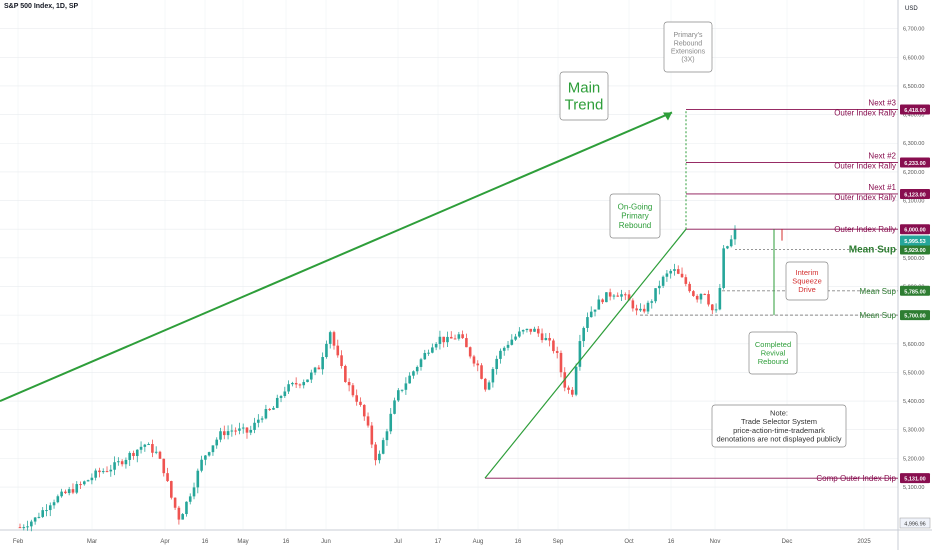  What do you see at coordinates (913, 431) in the screenshot?
I see `y-tick-label: 5,300.00` at bounding box center [913, 431].